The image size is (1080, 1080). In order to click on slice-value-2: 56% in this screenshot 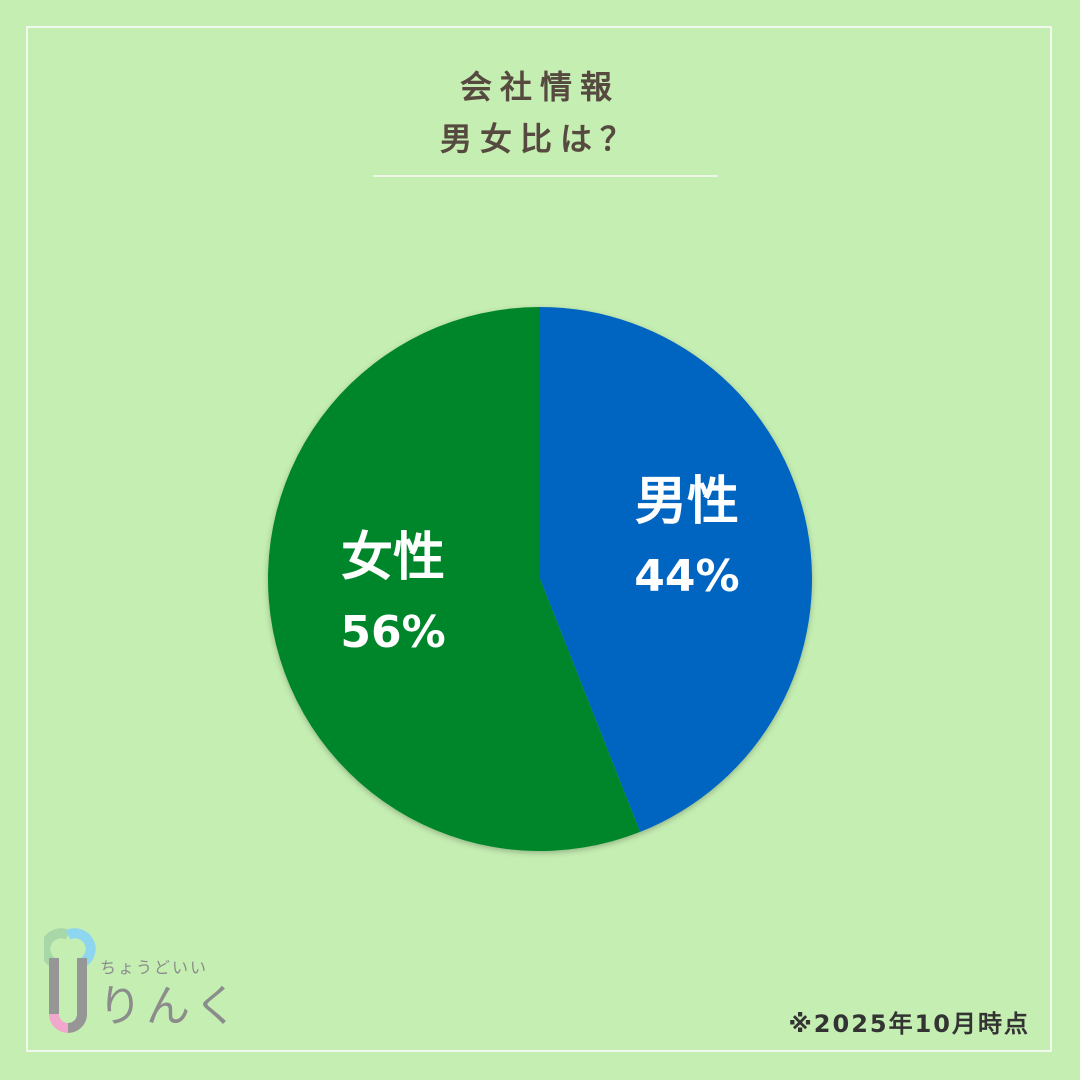, I will do `click(392, 632)`.